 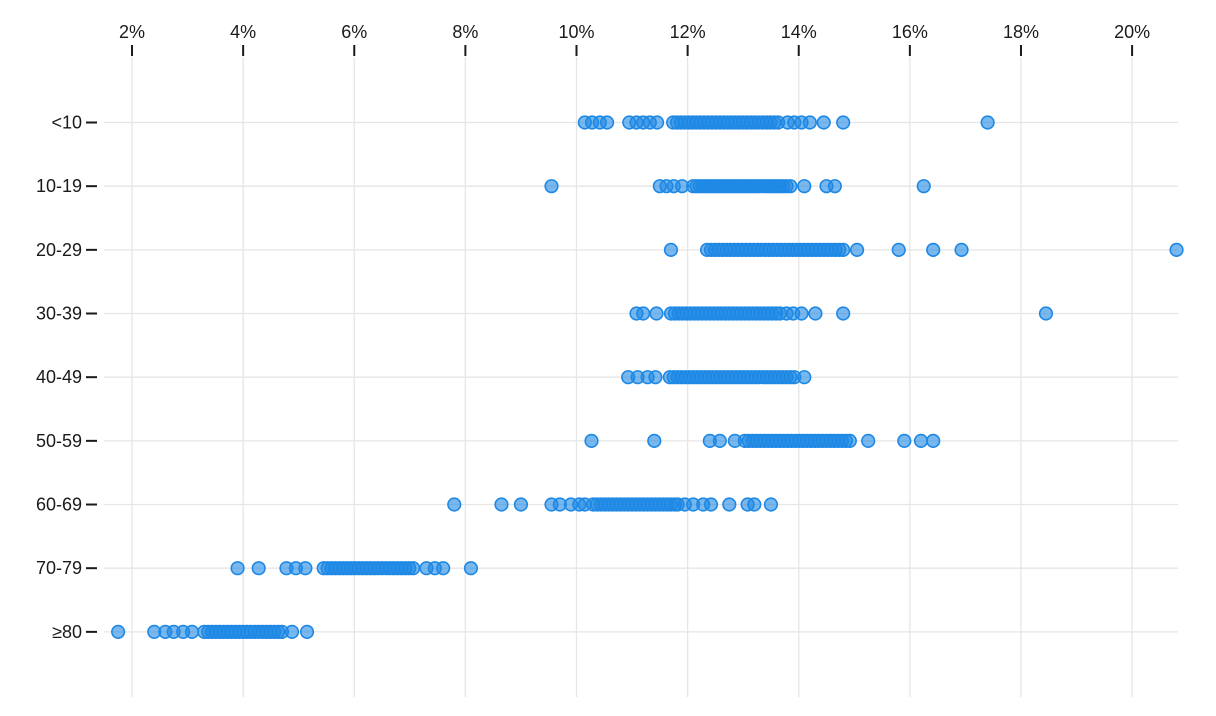 I want to click on y-category-label: 20-29, so click(x=59, y=250).